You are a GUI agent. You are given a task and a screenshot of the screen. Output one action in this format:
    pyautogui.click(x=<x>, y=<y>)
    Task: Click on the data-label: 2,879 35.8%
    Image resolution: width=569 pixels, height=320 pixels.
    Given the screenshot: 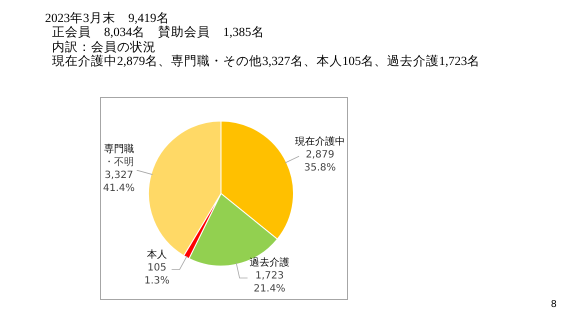 What is the action you would take?
    pyautogui.click(x=320, y=161)
    